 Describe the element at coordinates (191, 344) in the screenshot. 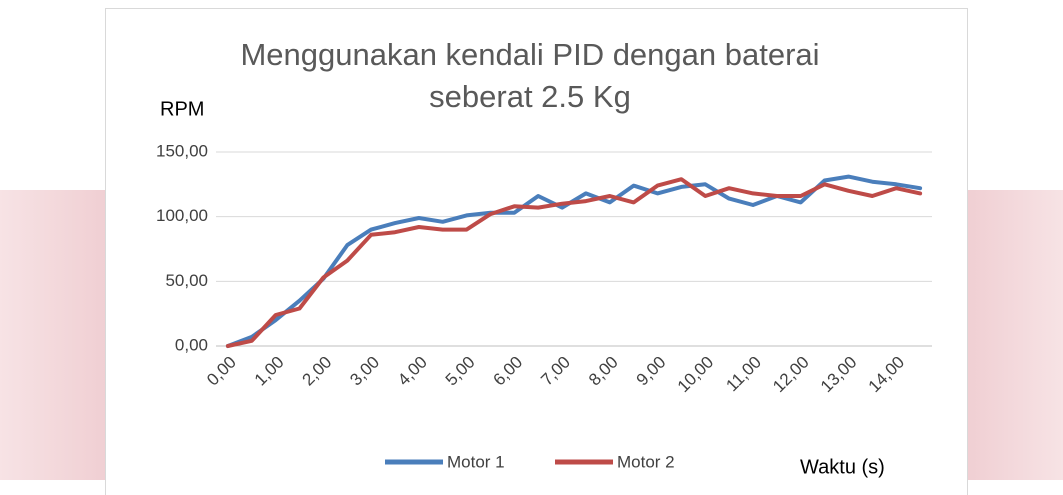

I see `y-tick-label: 0,00` at that location.